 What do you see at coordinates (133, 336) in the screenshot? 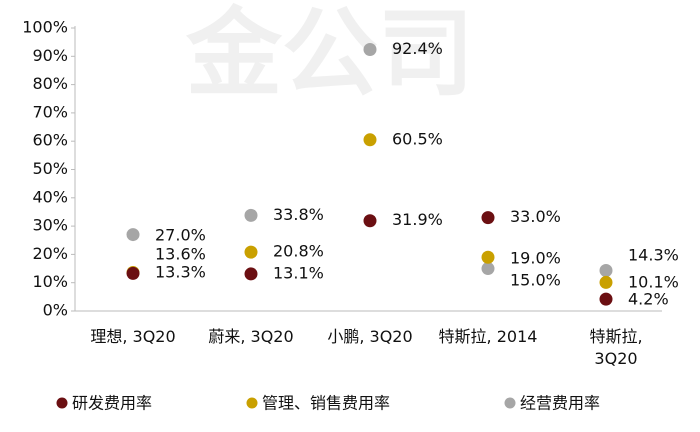
I see `x-tick-label: 理想, 3Q20` at bounding box center [133, 336].